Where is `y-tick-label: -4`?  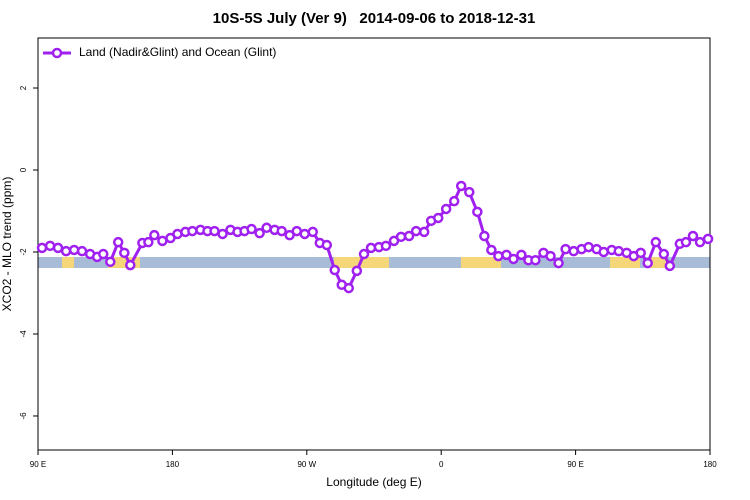
y-tick-label: -4 is located at coordinates (23, 334).